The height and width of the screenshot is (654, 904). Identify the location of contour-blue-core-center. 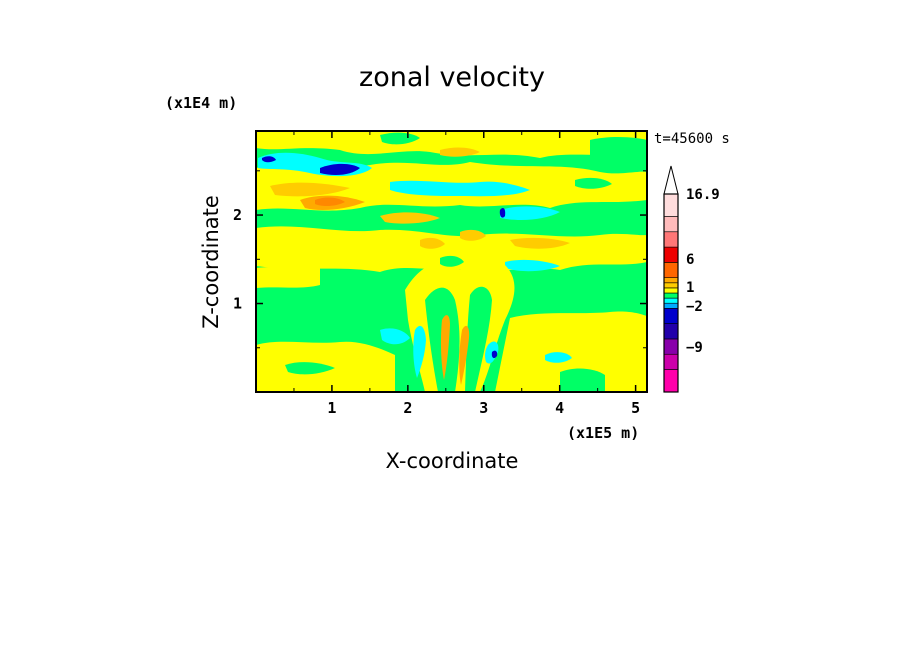
(502, 213).